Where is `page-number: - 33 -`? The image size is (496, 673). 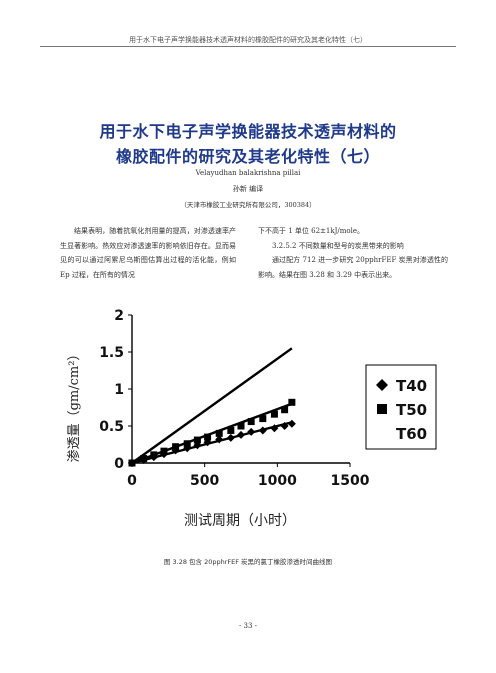
page-number: - 33 - is located at coordinates (248, 626).